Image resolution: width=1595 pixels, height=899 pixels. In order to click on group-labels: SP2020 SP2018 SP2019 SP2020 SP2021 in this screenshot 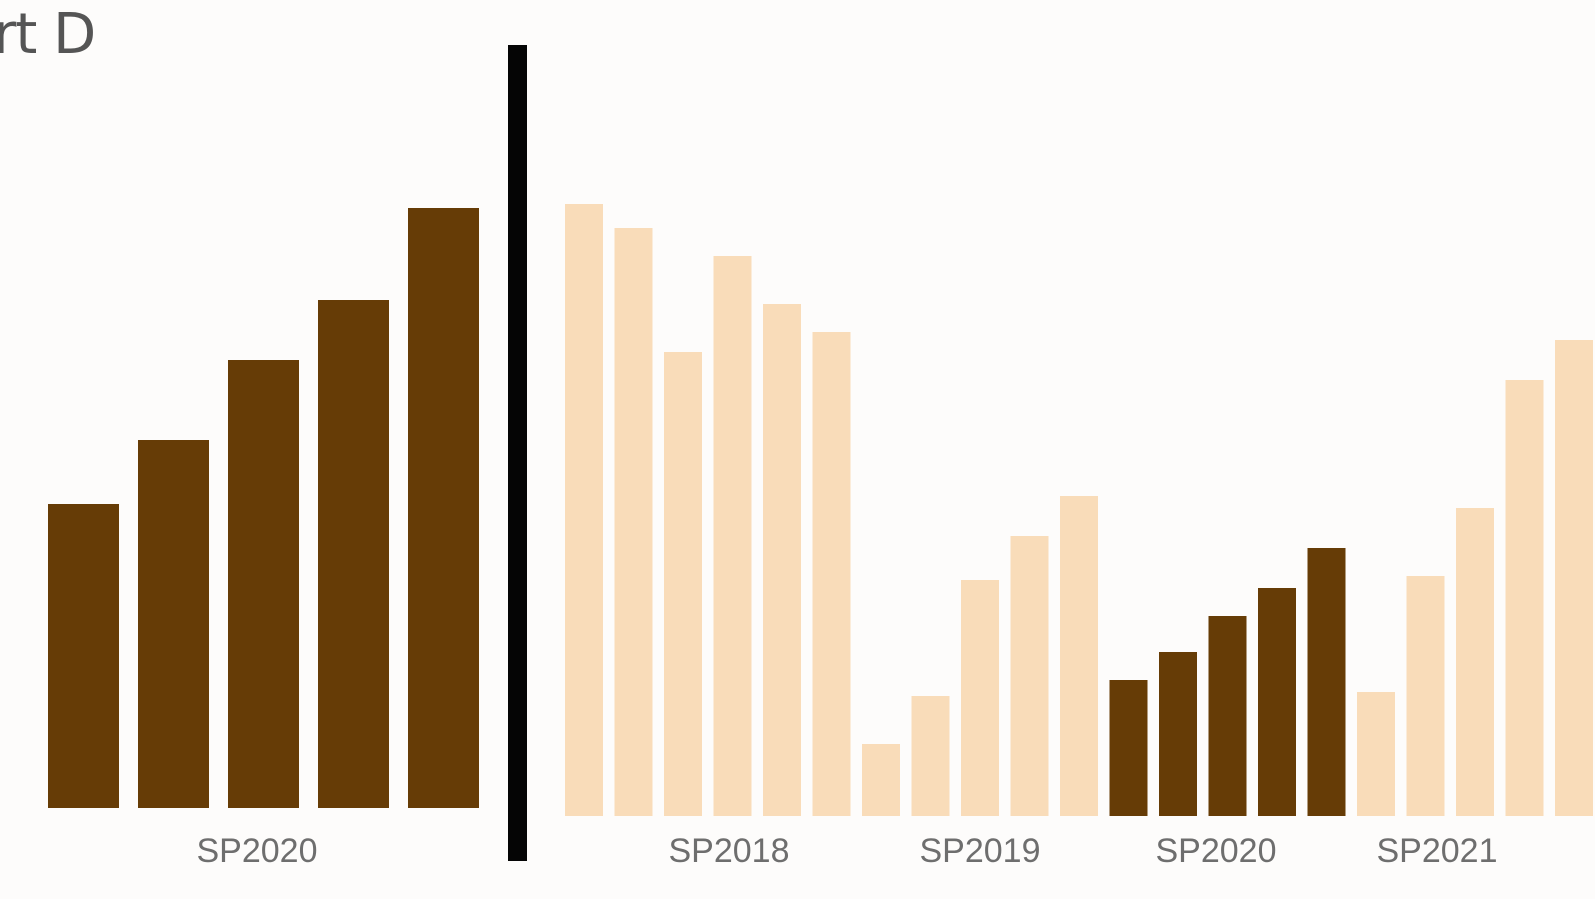, I will do `click(847, 851)`.